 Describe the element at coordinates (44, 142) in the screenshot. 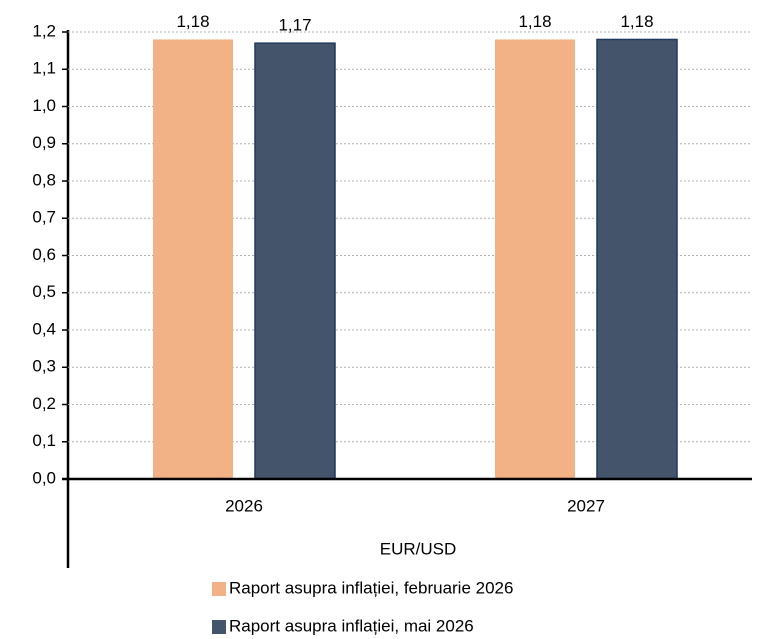

I see `y-tick-label: 0,9` at that location.